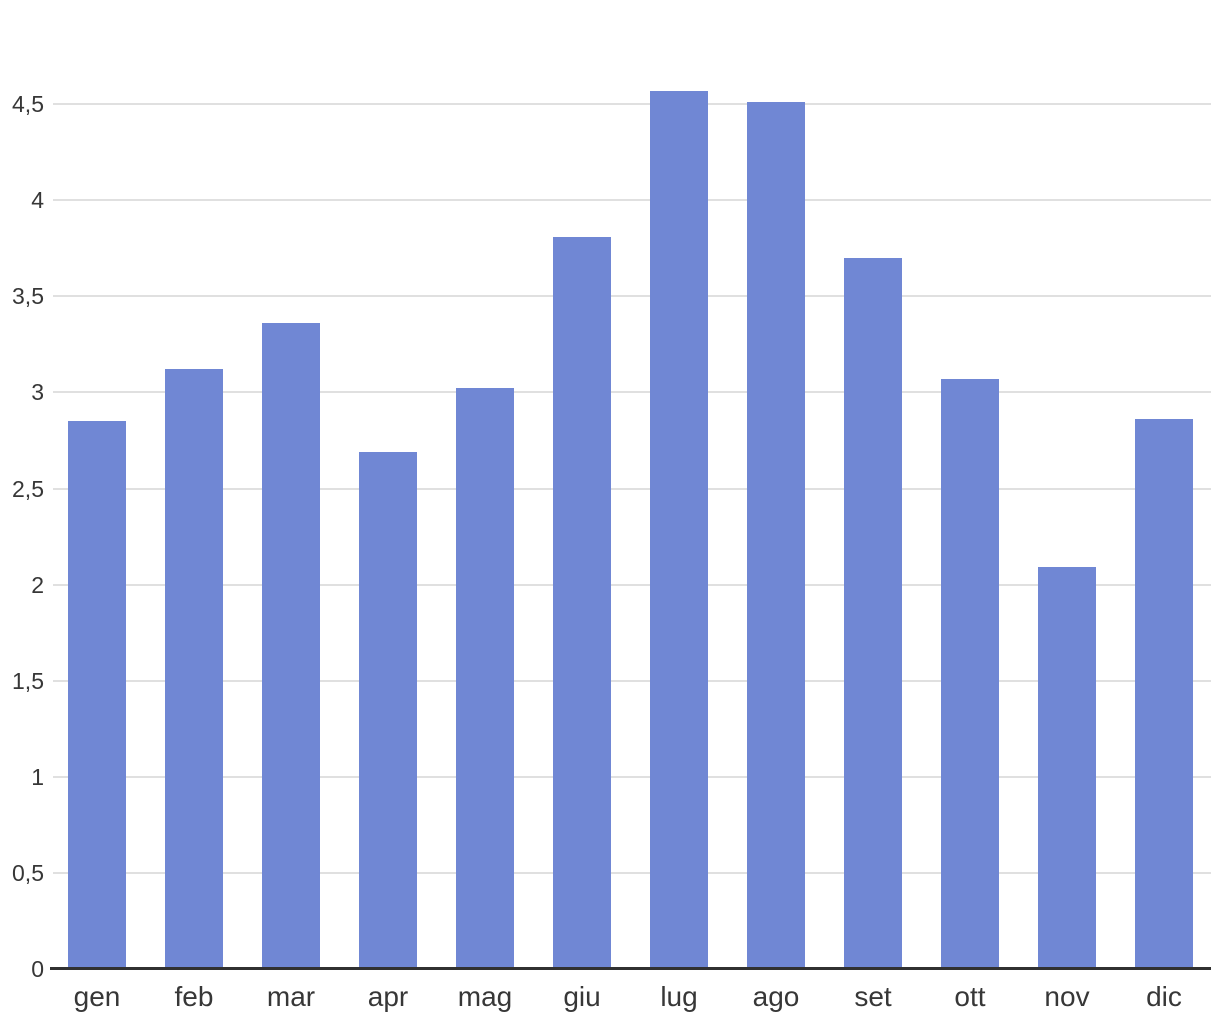 The width and height of the screenshot is (1220, 1020). Describe the element at coordinates (97, 996) in the screenshot. I see `x-axis-label-gen: gen` at that location.